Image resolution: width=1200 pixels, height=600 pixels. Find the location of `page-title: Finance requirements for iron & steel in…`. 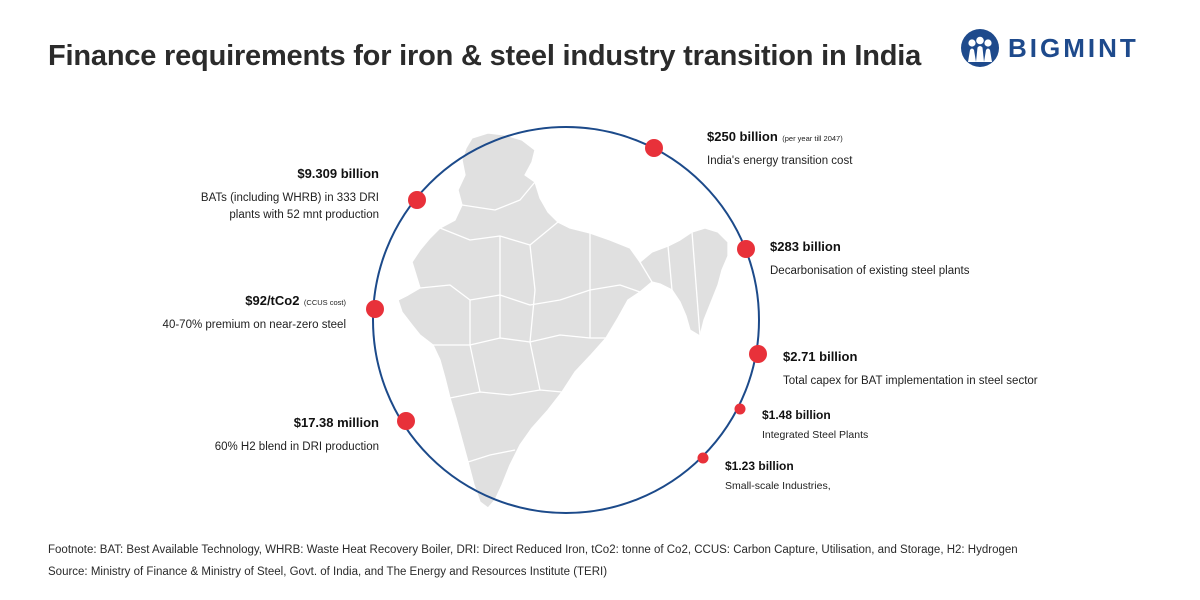

page-title: Finance requirements for iron & steel in… is located at coordinates (485, 56).